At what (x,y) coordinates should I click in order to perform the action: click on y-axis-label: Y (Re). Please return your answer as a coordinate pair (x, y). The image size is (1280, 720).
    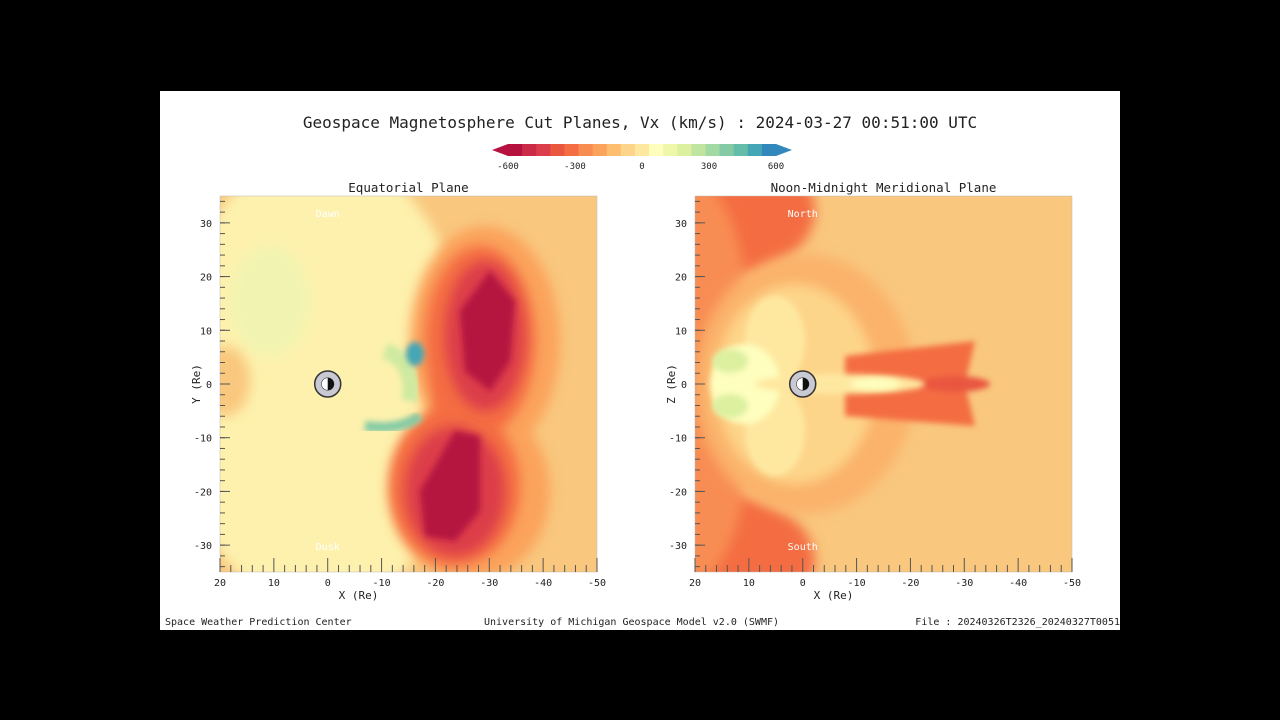
    Looking at the image, I should click on (196, 384).